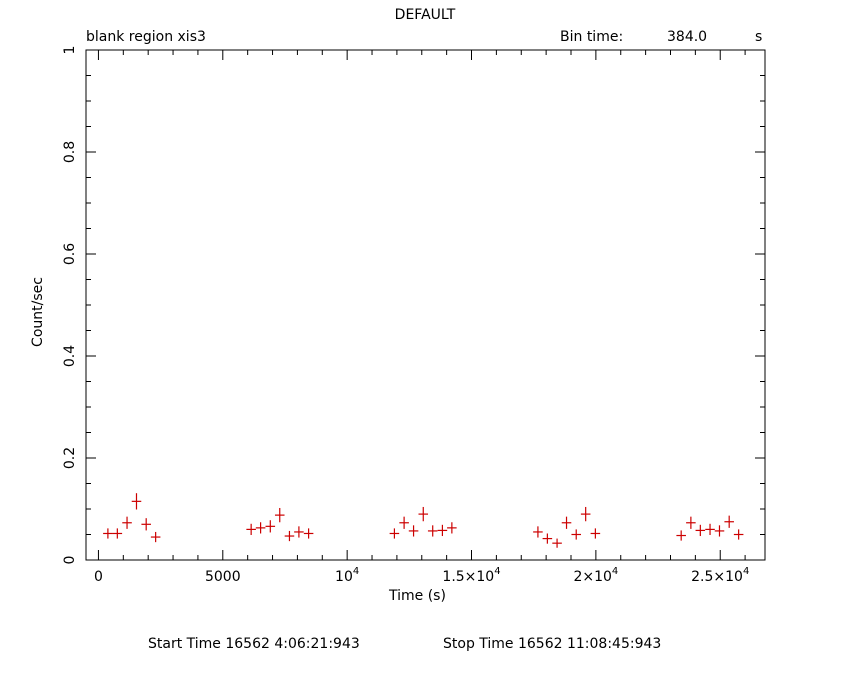 The width and height of the screenshot is (850, 680). I want to click on y-tick-label: 0.4, so click(70, 356).